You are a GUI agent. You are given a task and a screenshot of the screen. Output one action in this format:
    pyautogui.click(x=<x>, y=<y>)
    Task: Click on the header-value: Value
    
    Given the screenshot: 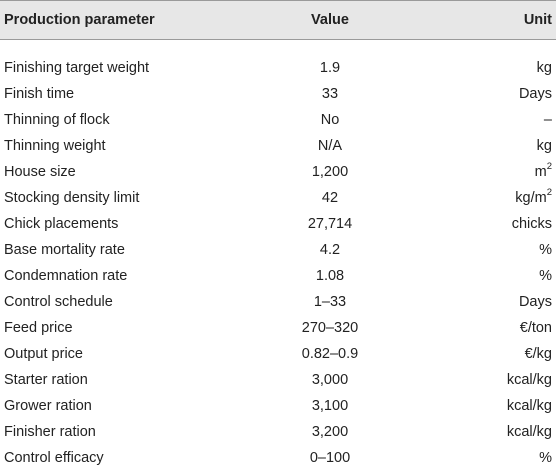 What is the action you would take?
    pyautogui.click(x=330, y=20)
    